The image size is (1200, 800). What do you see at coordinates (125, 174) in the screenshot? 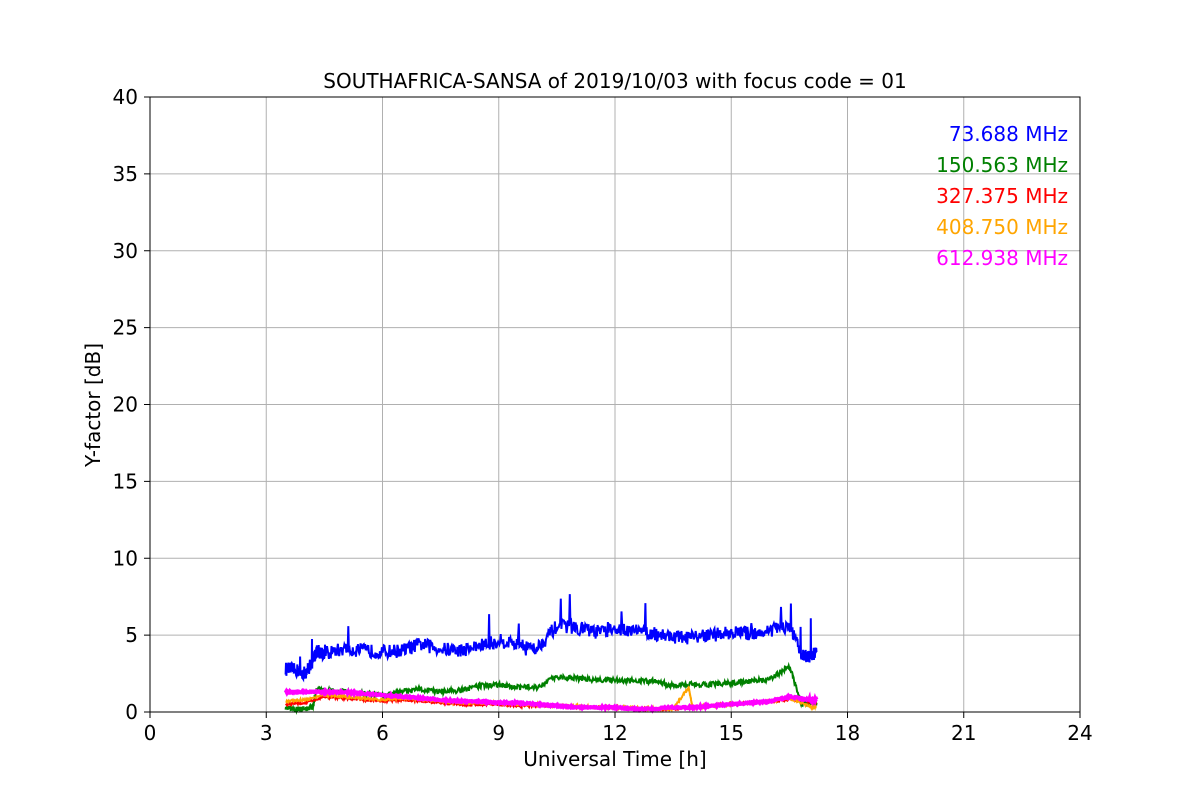
I see `y-tick-label: 35` at bounding box center [125, 174].